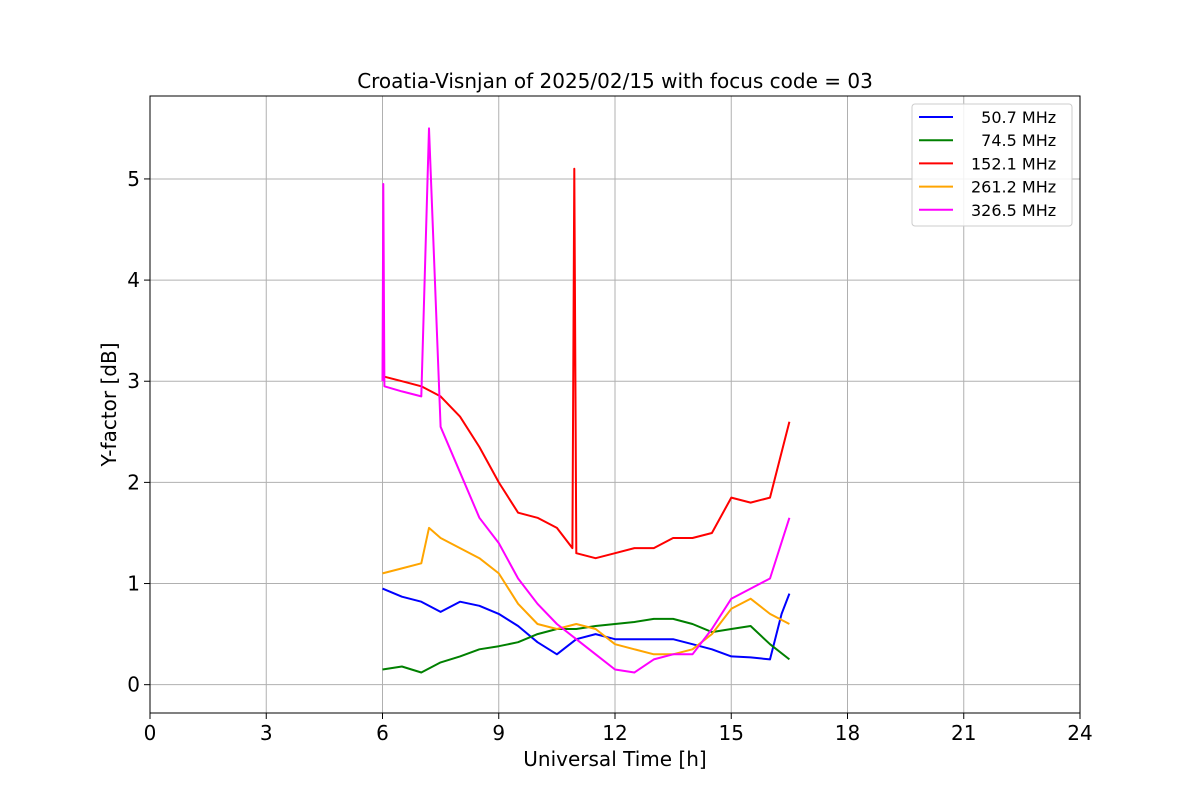 The height and width of the screenshot is (800, 1200). Describe the element at coordinates (133, 381) in the screenshot. I see `y-tick-label: 3` at that location.